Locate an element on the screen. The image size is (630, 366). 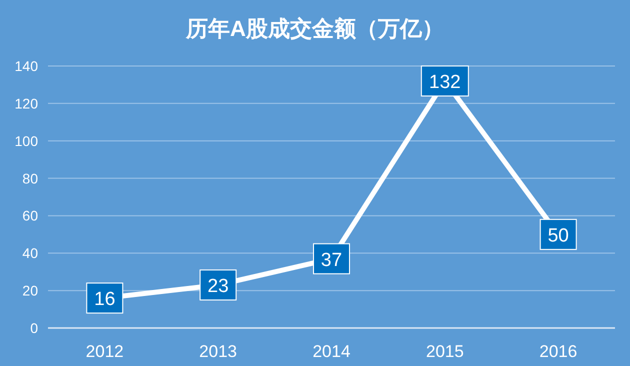
x-tick-label: 2016 is located at coordinates (558, 351).